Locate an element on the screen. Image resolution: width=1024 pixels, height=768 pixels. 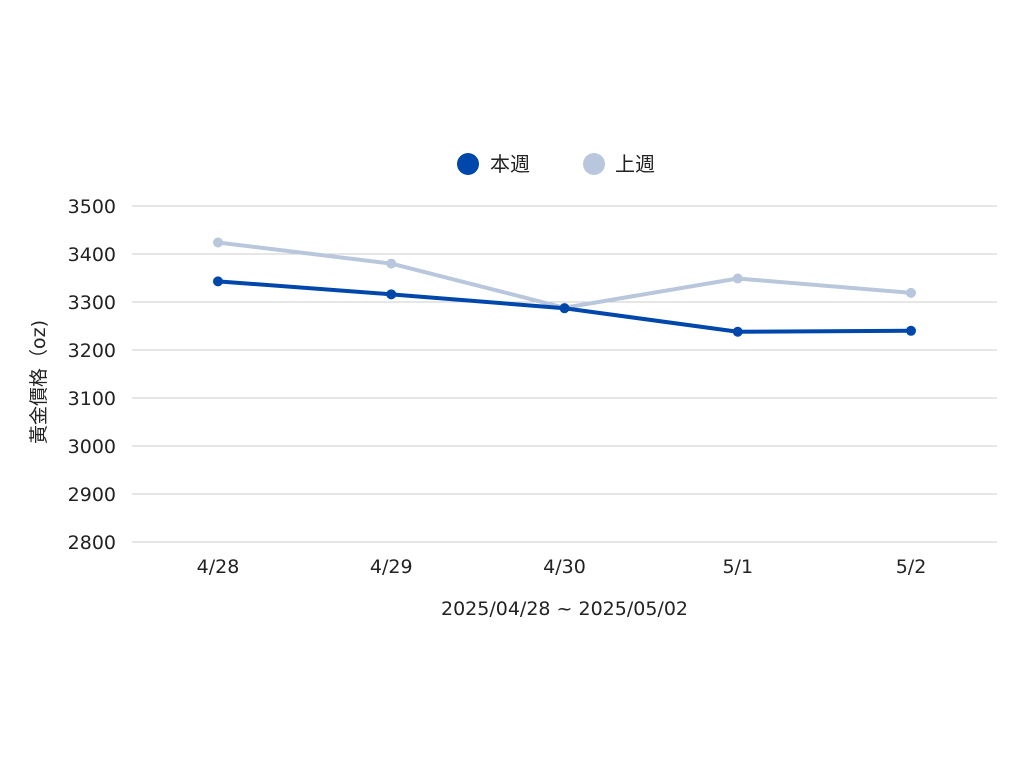
y-axis-ticks: 2800 2900 3000 3100 3200 3300 3400 3500 is located at coordinates (92, 375).